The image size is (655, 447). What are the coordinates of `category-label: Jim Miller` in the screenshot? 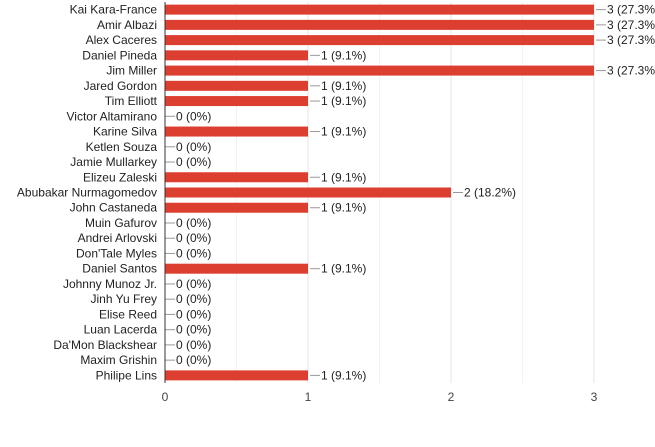 It's located at (131, 71).